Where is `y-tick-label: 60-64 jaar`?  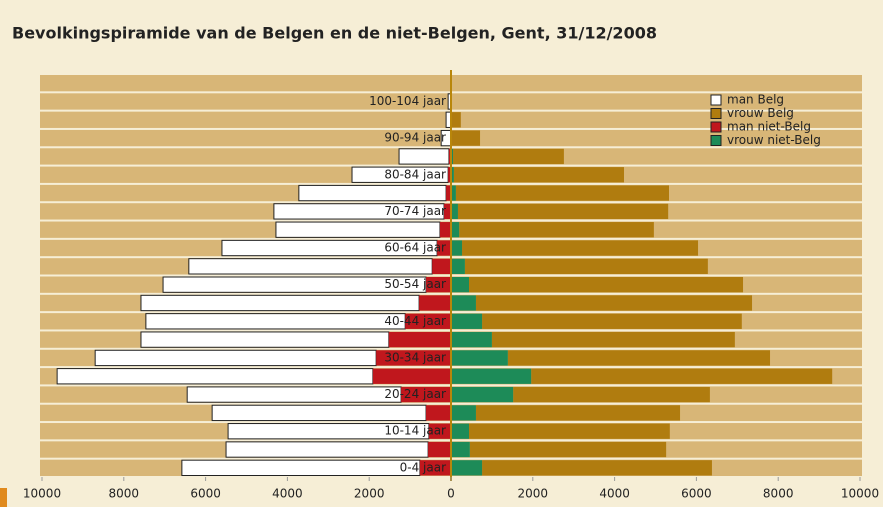
y-tick-label: 60-64 jaar is located at coordinates (415, 248).